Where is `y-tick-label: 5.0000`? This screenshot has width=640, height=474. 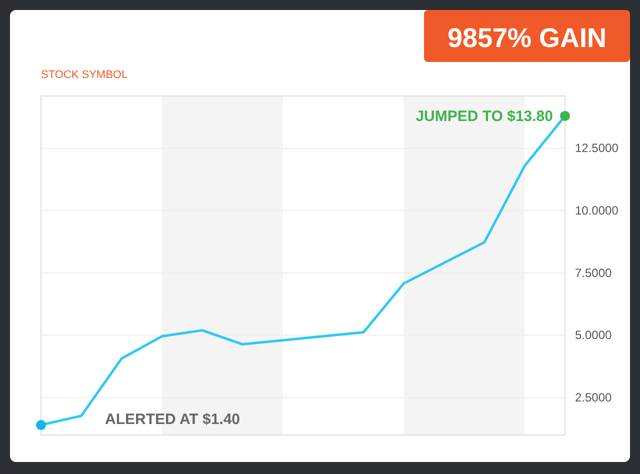
y-tick-label: 5.0000 is located at coordinates (593, 335).